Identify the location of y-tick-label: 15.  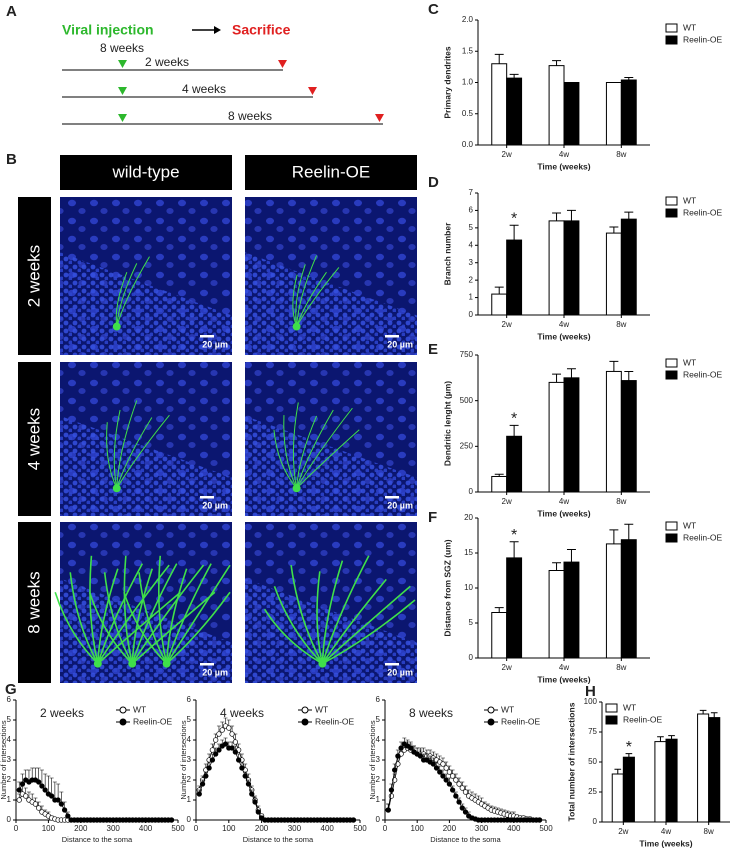
(468, 552).